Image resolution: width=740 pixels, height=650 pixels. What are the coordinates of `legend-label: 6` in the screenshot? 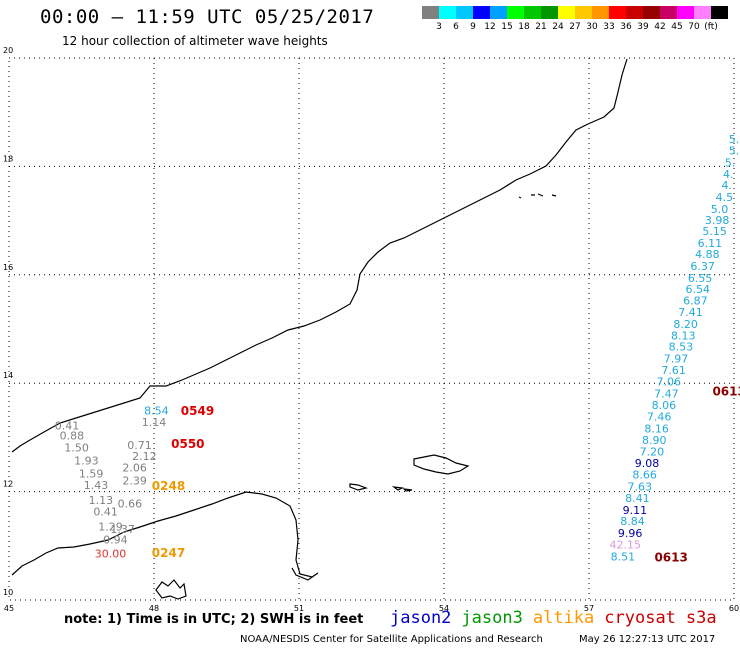 It's located at (456, 27).